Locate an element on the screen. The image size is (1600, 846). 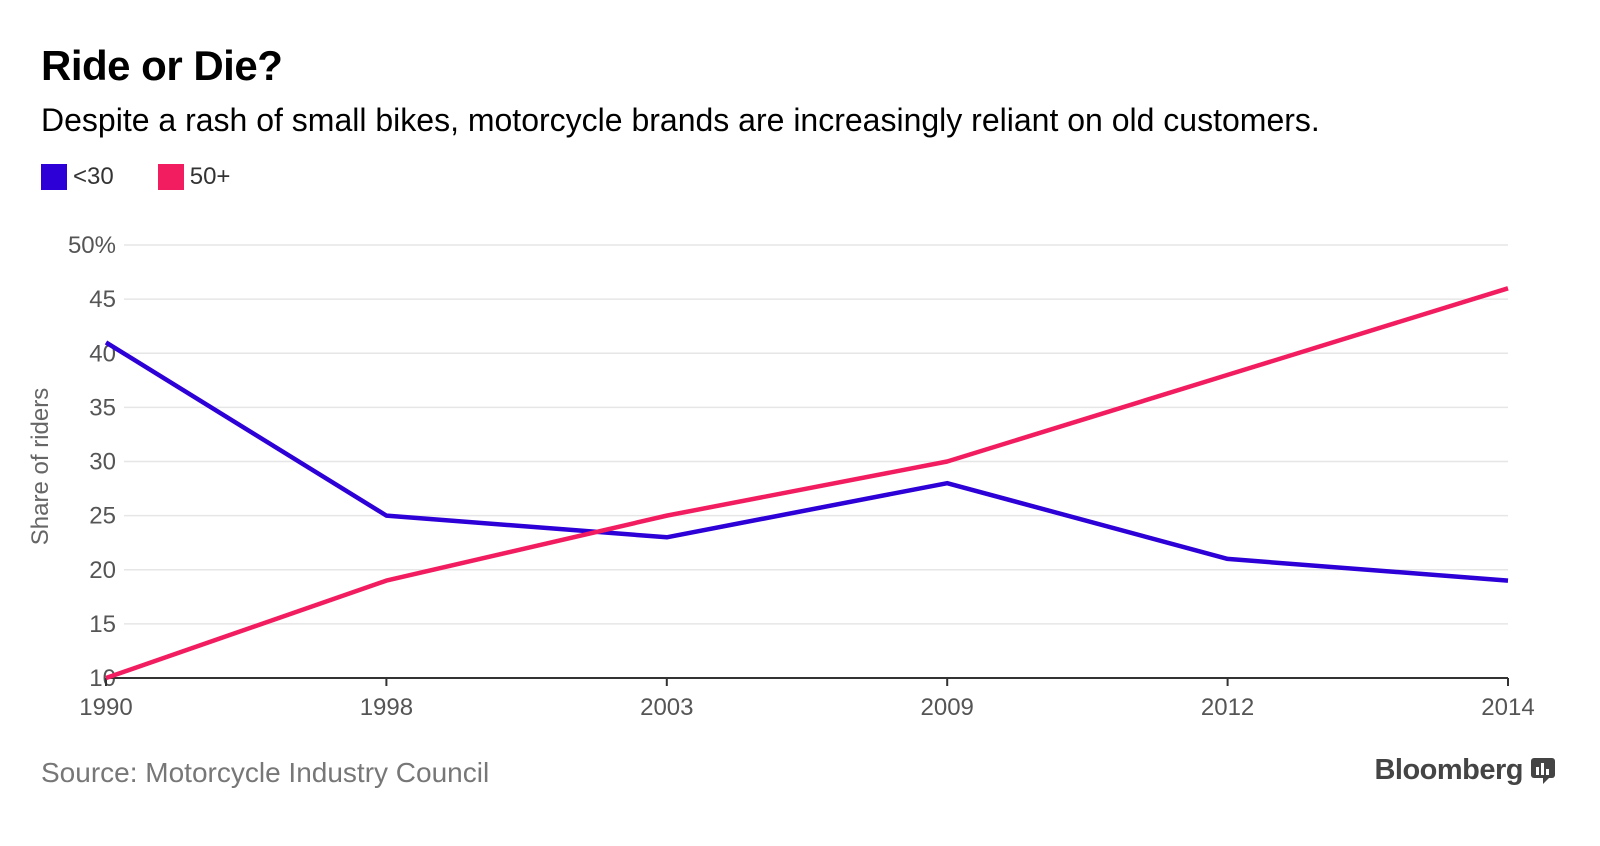
x-tick-label: 2009 is located at coordinates (947, 707).